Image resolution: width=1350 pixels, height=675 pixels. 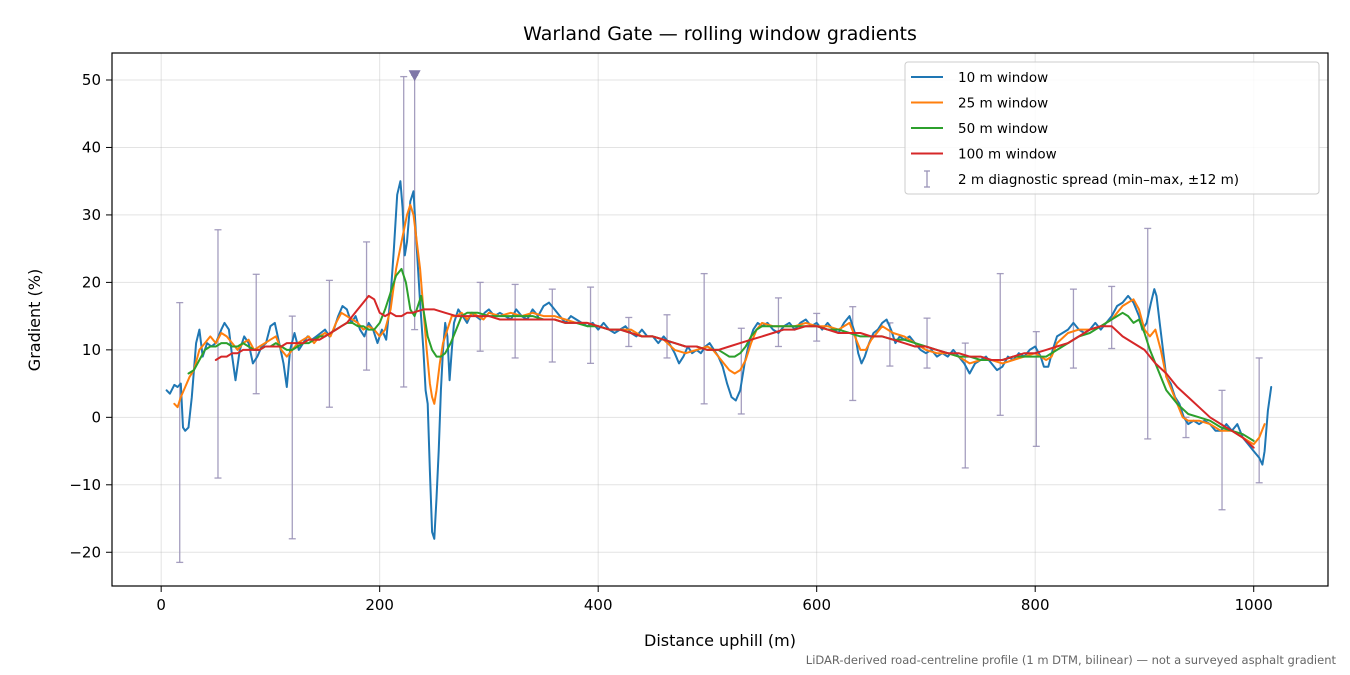 What do you see at coordinates (91, 282) in the screenshot?
I see `y-tick-label: 20` at bounding box center [91, 282].